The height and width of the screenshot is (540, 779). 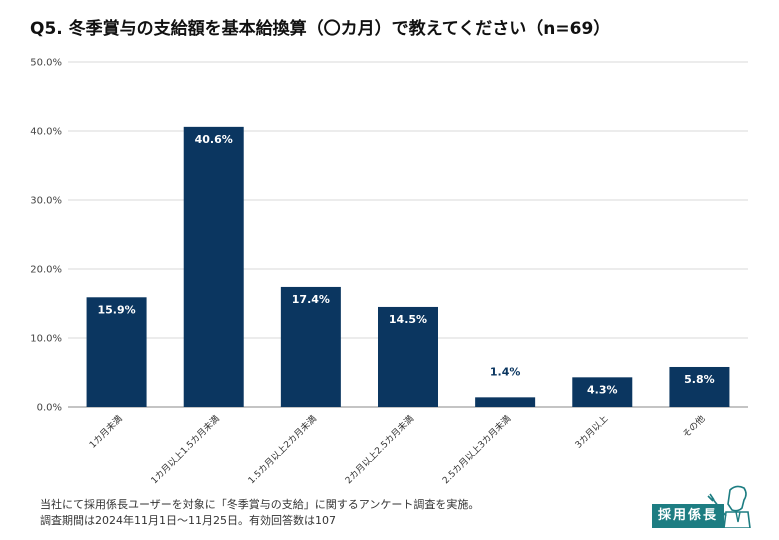 I want to click on footnote-line-1: 当社にて採用係長ユーザーを対象に「冬季賞与の支給」に関するアンケート調査を実施。, so click(x=260, y=504).